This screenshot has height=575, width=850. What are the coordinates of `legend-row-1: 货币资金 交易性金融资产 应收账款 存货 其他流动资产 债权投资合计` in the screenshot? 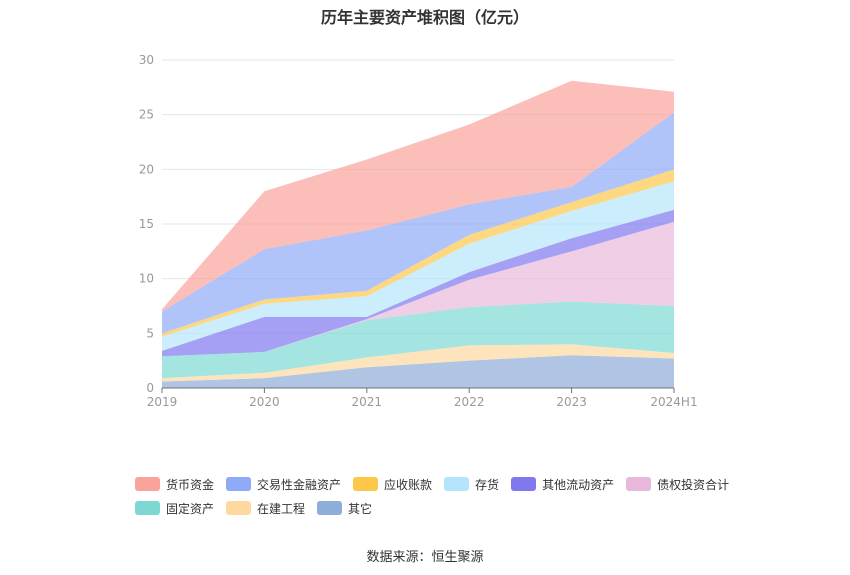 It's located at (455, 484).